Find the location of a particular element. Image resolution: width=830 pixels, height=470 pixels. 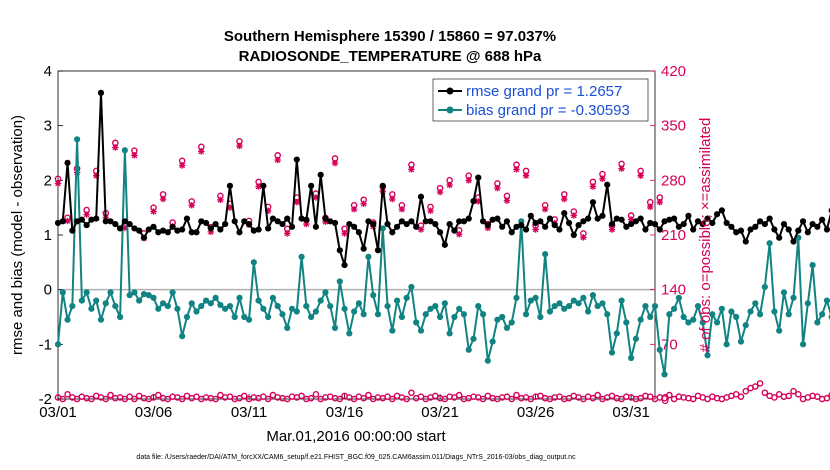

x-tick-label: 03/31 is located at coordinates (631, 412).